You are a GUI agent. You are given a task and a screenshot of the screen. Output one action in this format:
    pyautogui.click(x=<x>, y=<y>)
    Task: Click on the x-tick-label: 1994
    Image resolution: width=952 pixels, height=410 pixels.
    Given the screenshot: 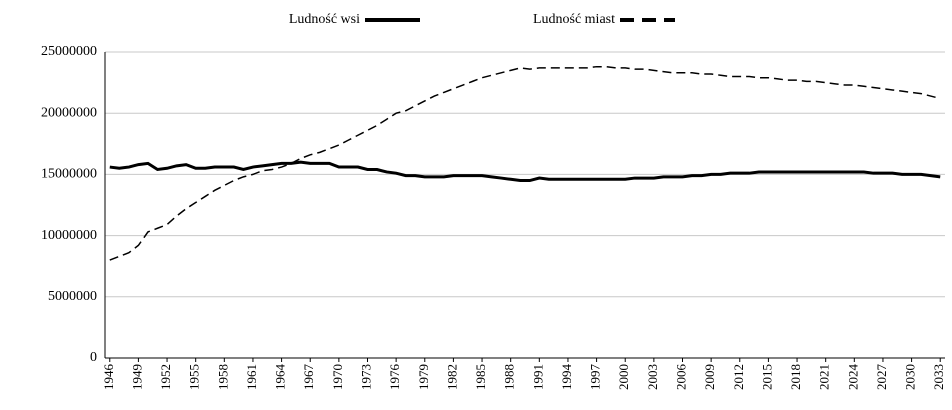 What is the action you would take?
    pyautogui.click(x=566, y=377)
    